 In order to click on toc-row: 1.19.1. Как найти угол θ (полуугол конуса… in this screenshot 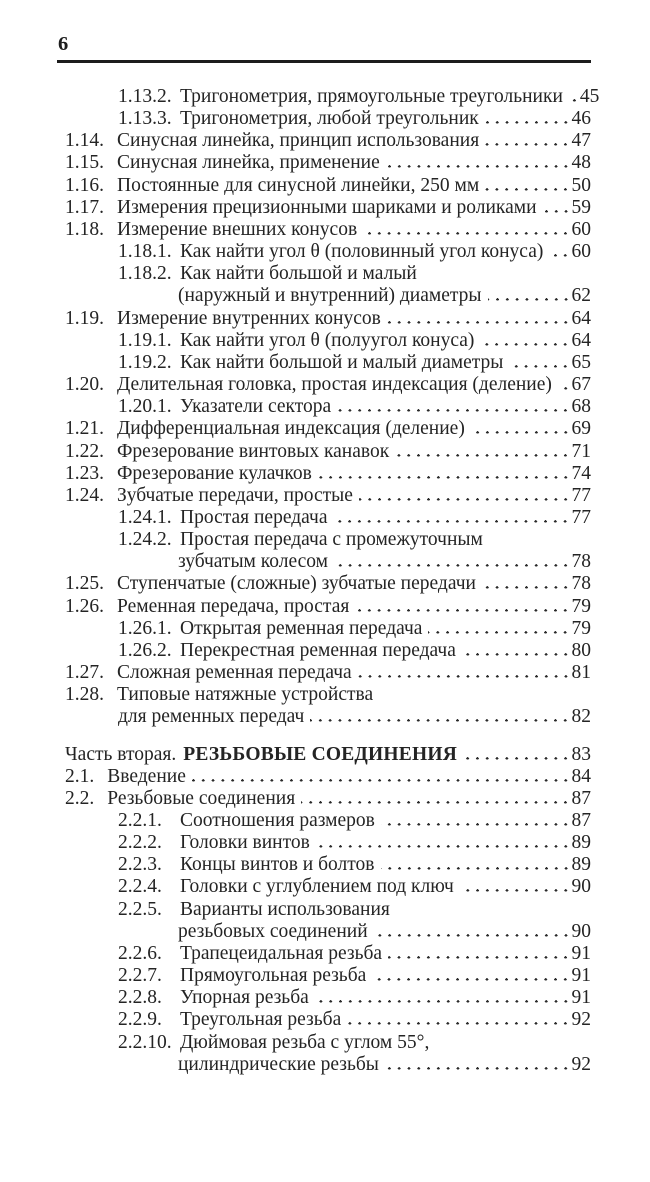, I will do `click(328, 341)`.